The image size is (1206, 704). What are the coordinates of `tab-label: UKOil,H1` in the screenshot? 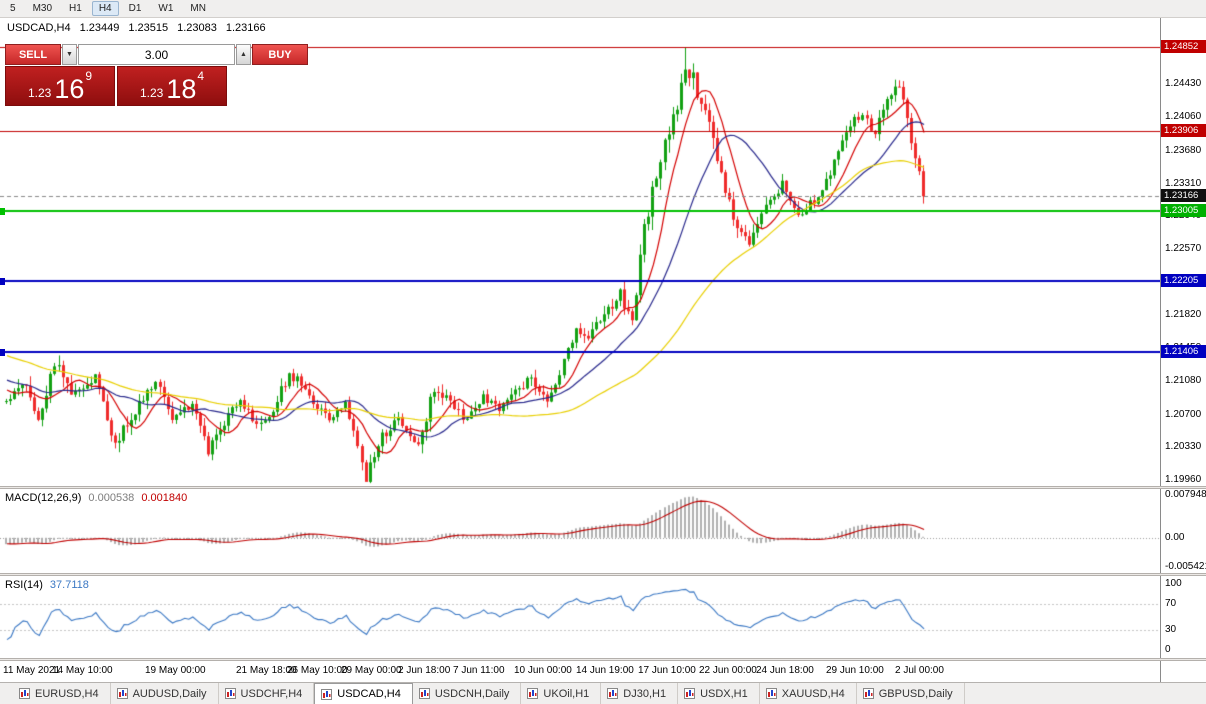 It's located at (566, 693).